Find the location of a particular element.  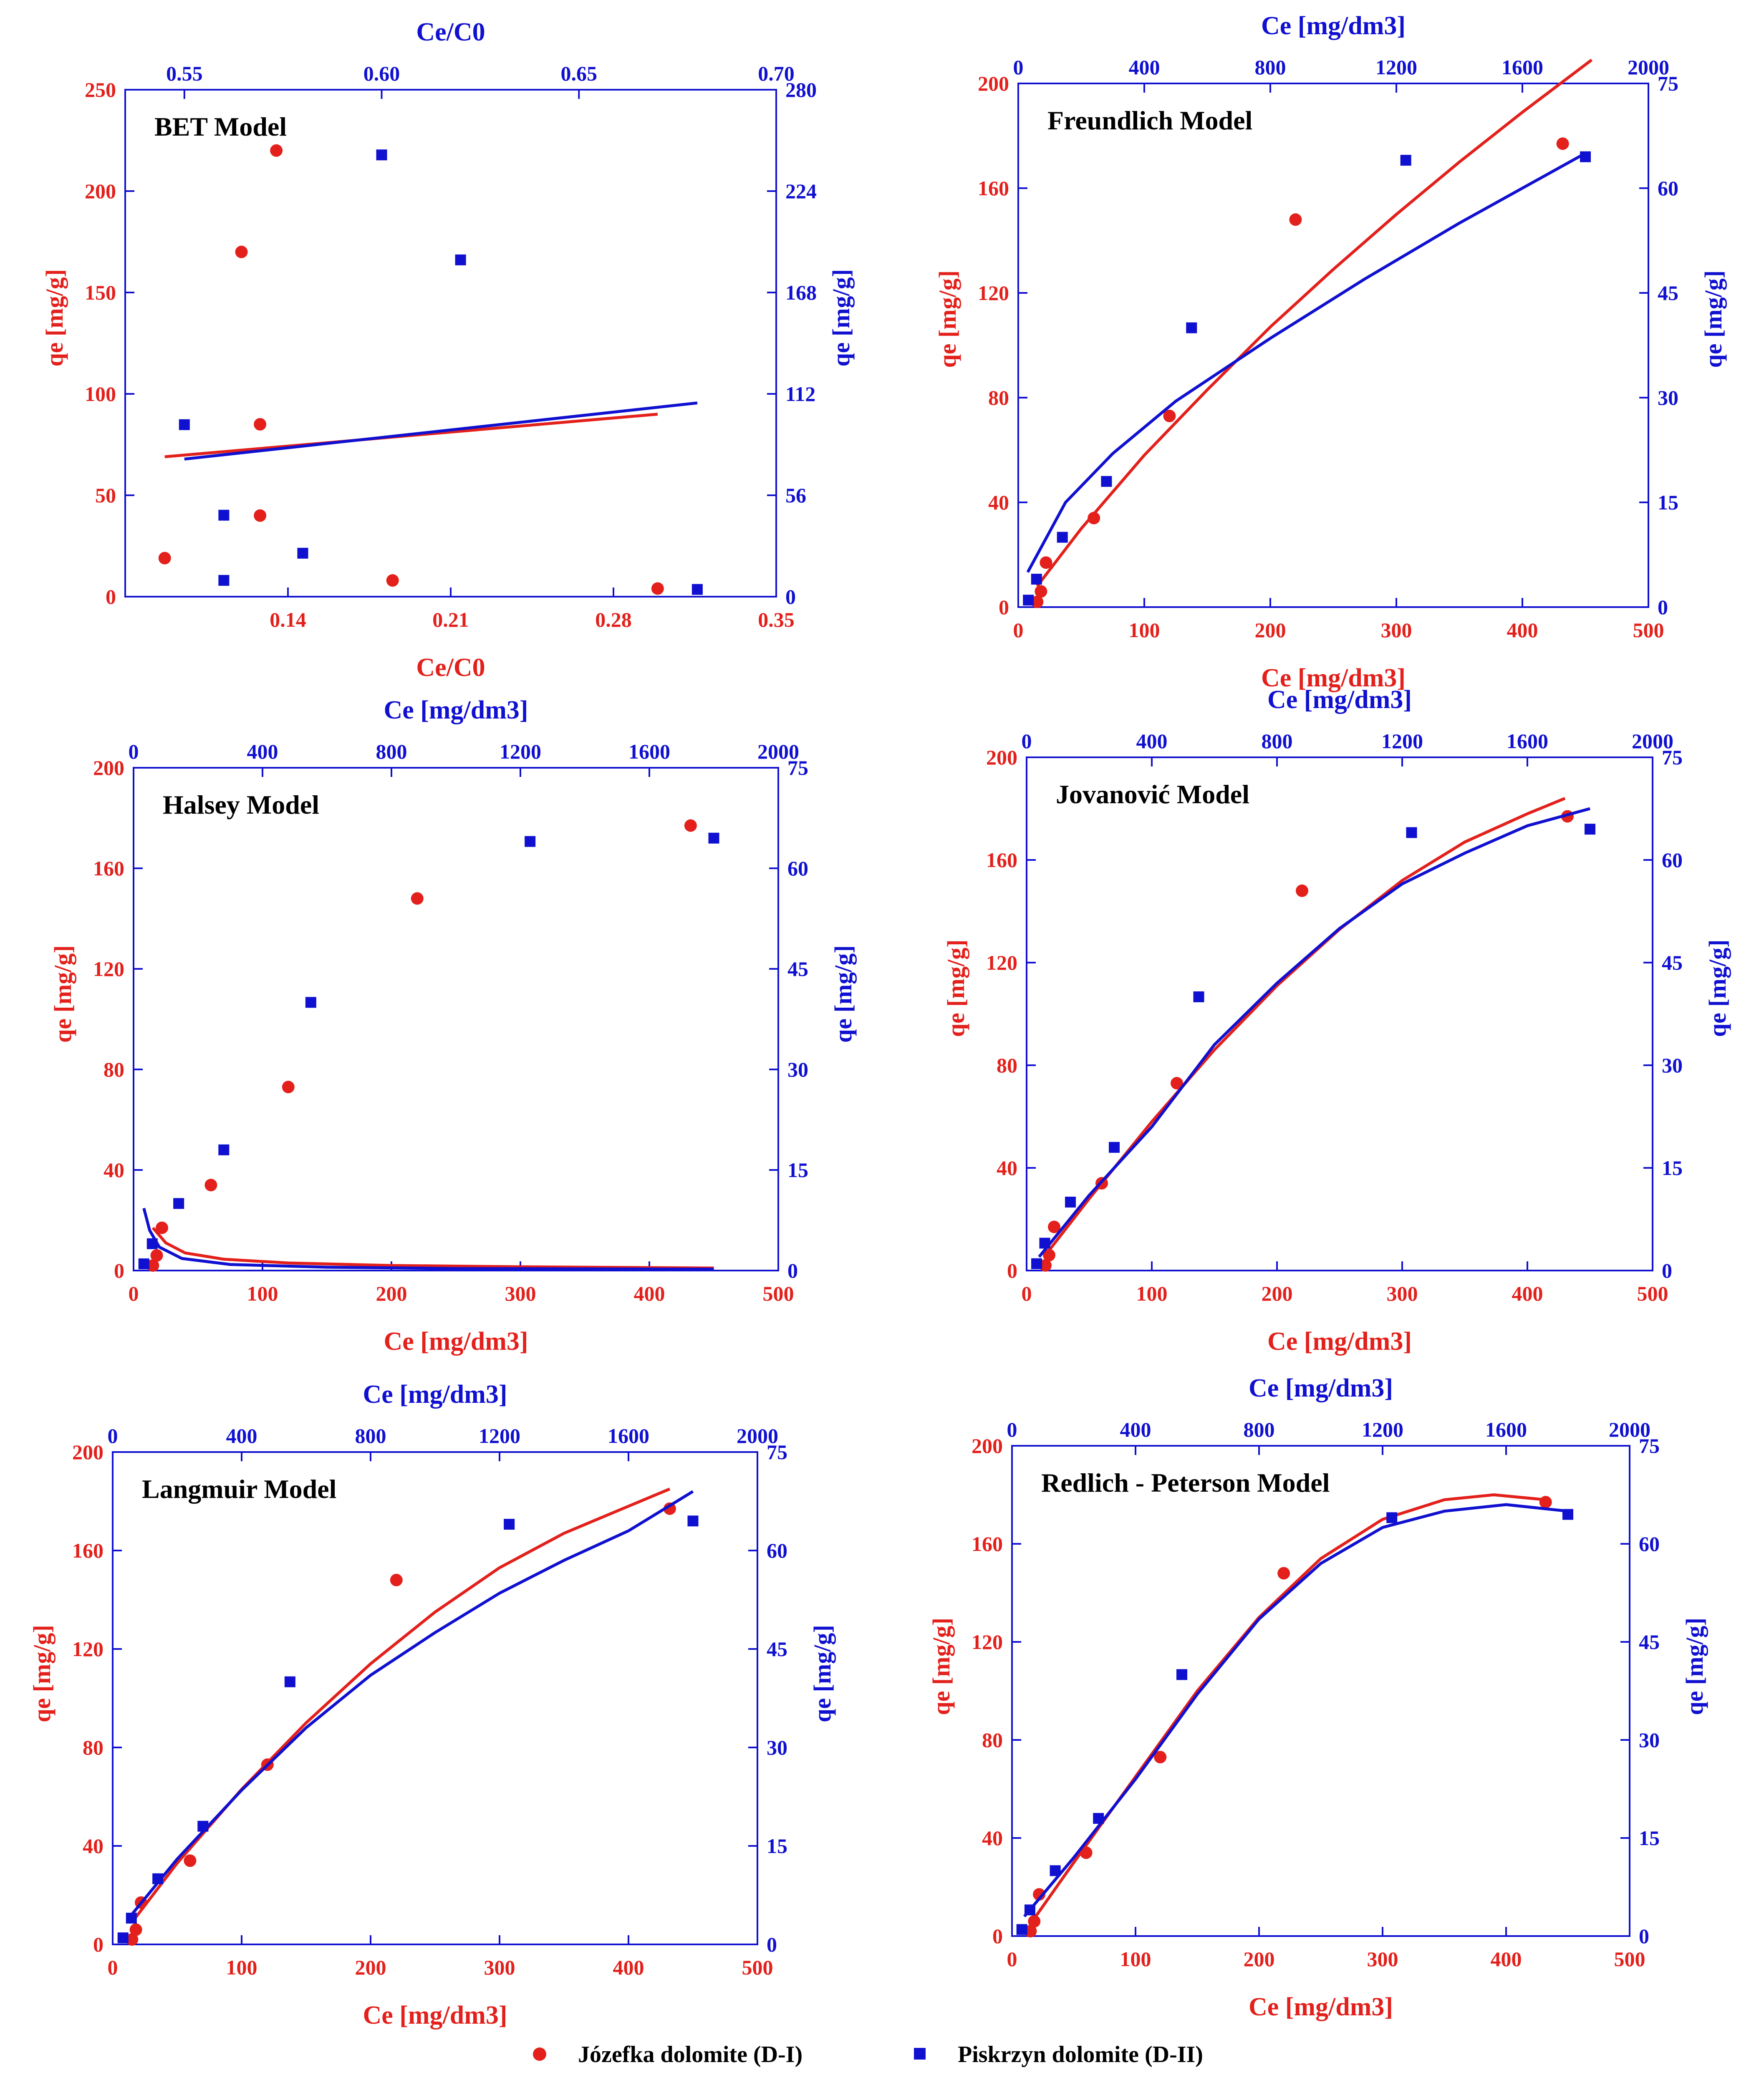

chart-title: Redlich - Peterson Model is located at coordinates (1185, 1483).